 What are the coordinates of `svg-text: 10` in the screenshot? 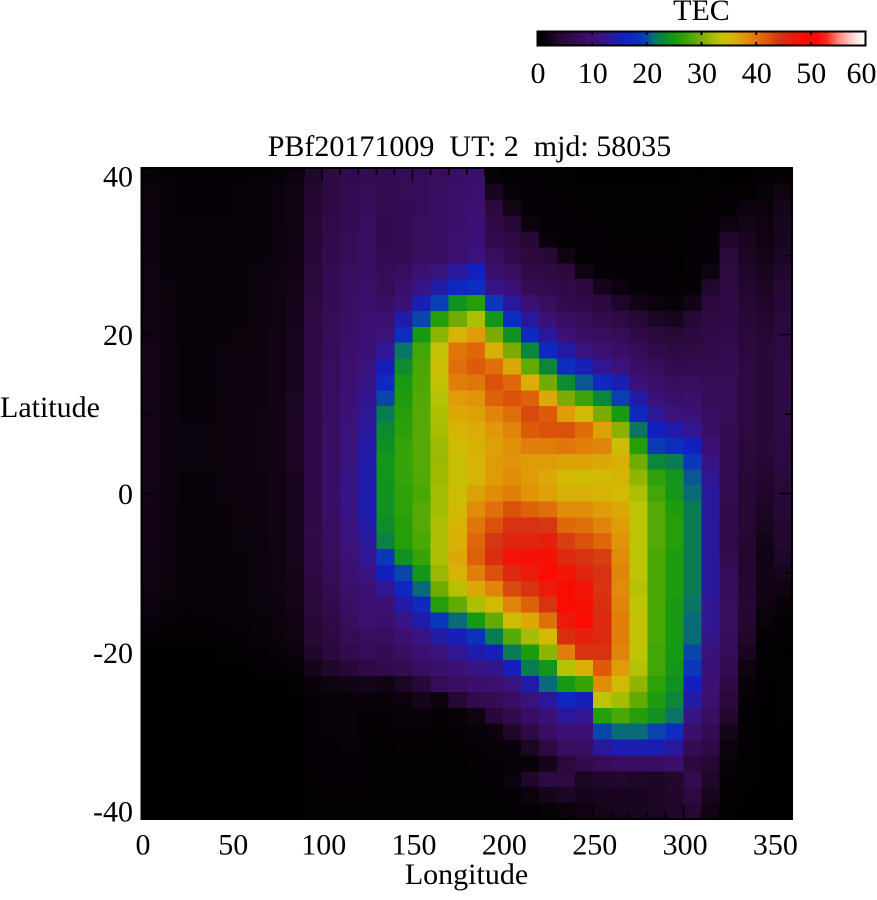 It's located at (593, 73).